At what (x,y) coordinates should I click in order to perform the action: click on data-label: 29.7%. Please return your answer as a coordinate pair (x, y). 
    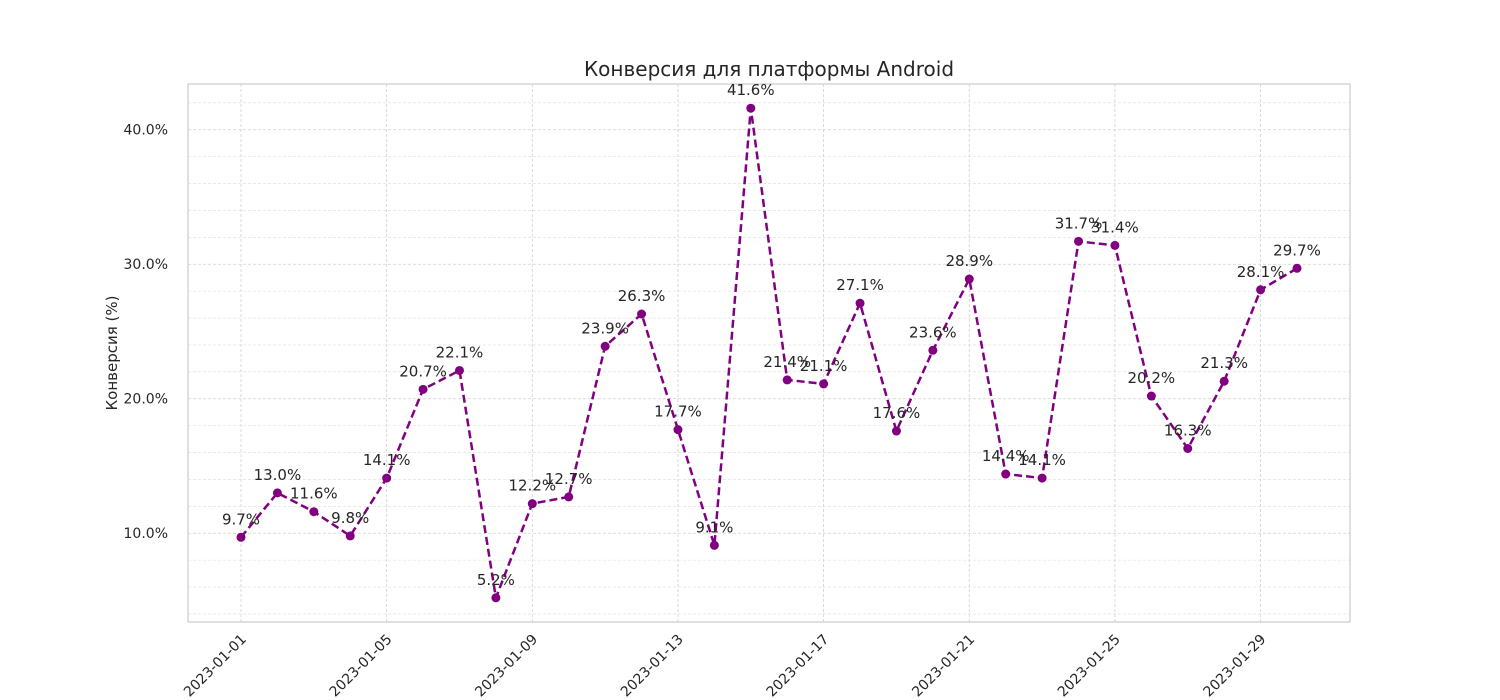
    Looking at the image, I should click on (1297, 250).